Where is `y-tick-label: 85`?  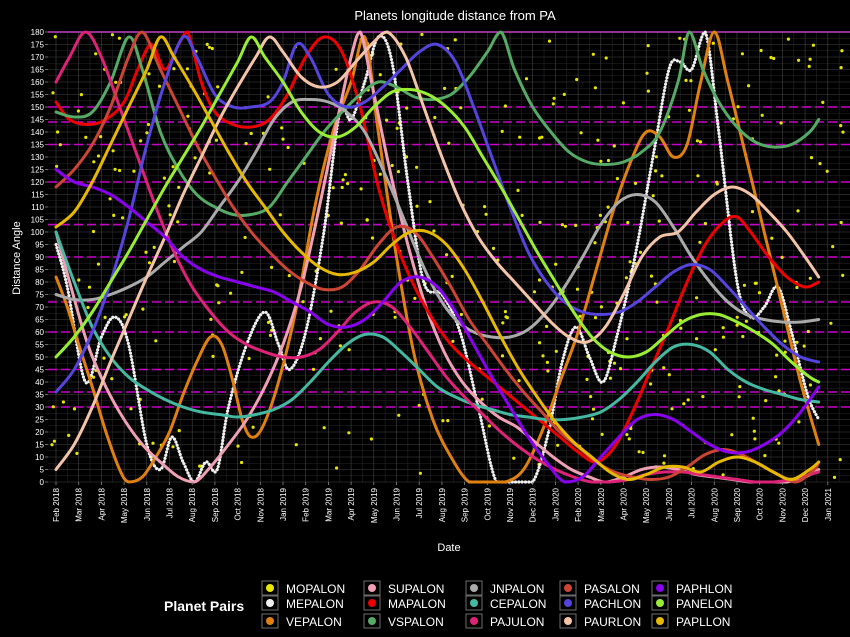 y-tick-label: 85 is located at coordinates (39, 270).